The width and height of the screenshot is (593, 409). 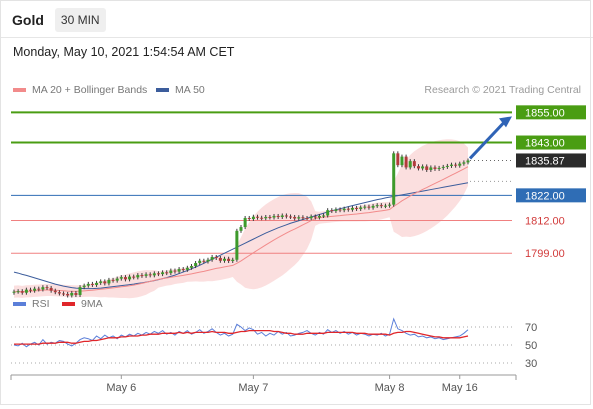 I want to click on legend-ma50-label: MA 50, so click(x=190, y=90).